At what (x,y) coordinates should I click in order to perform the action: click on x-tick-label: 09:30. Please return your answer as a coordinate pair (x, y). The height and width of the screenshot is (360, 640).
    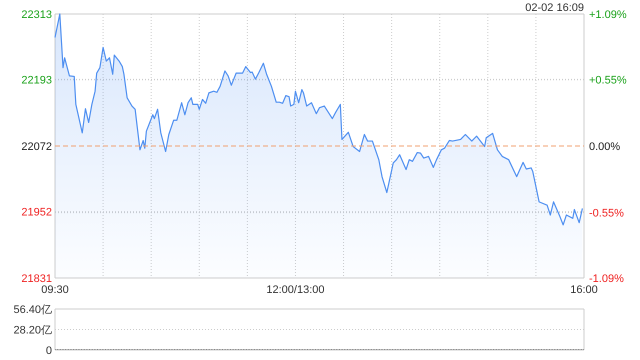
    Looking at the image, I should click on (55, 290).